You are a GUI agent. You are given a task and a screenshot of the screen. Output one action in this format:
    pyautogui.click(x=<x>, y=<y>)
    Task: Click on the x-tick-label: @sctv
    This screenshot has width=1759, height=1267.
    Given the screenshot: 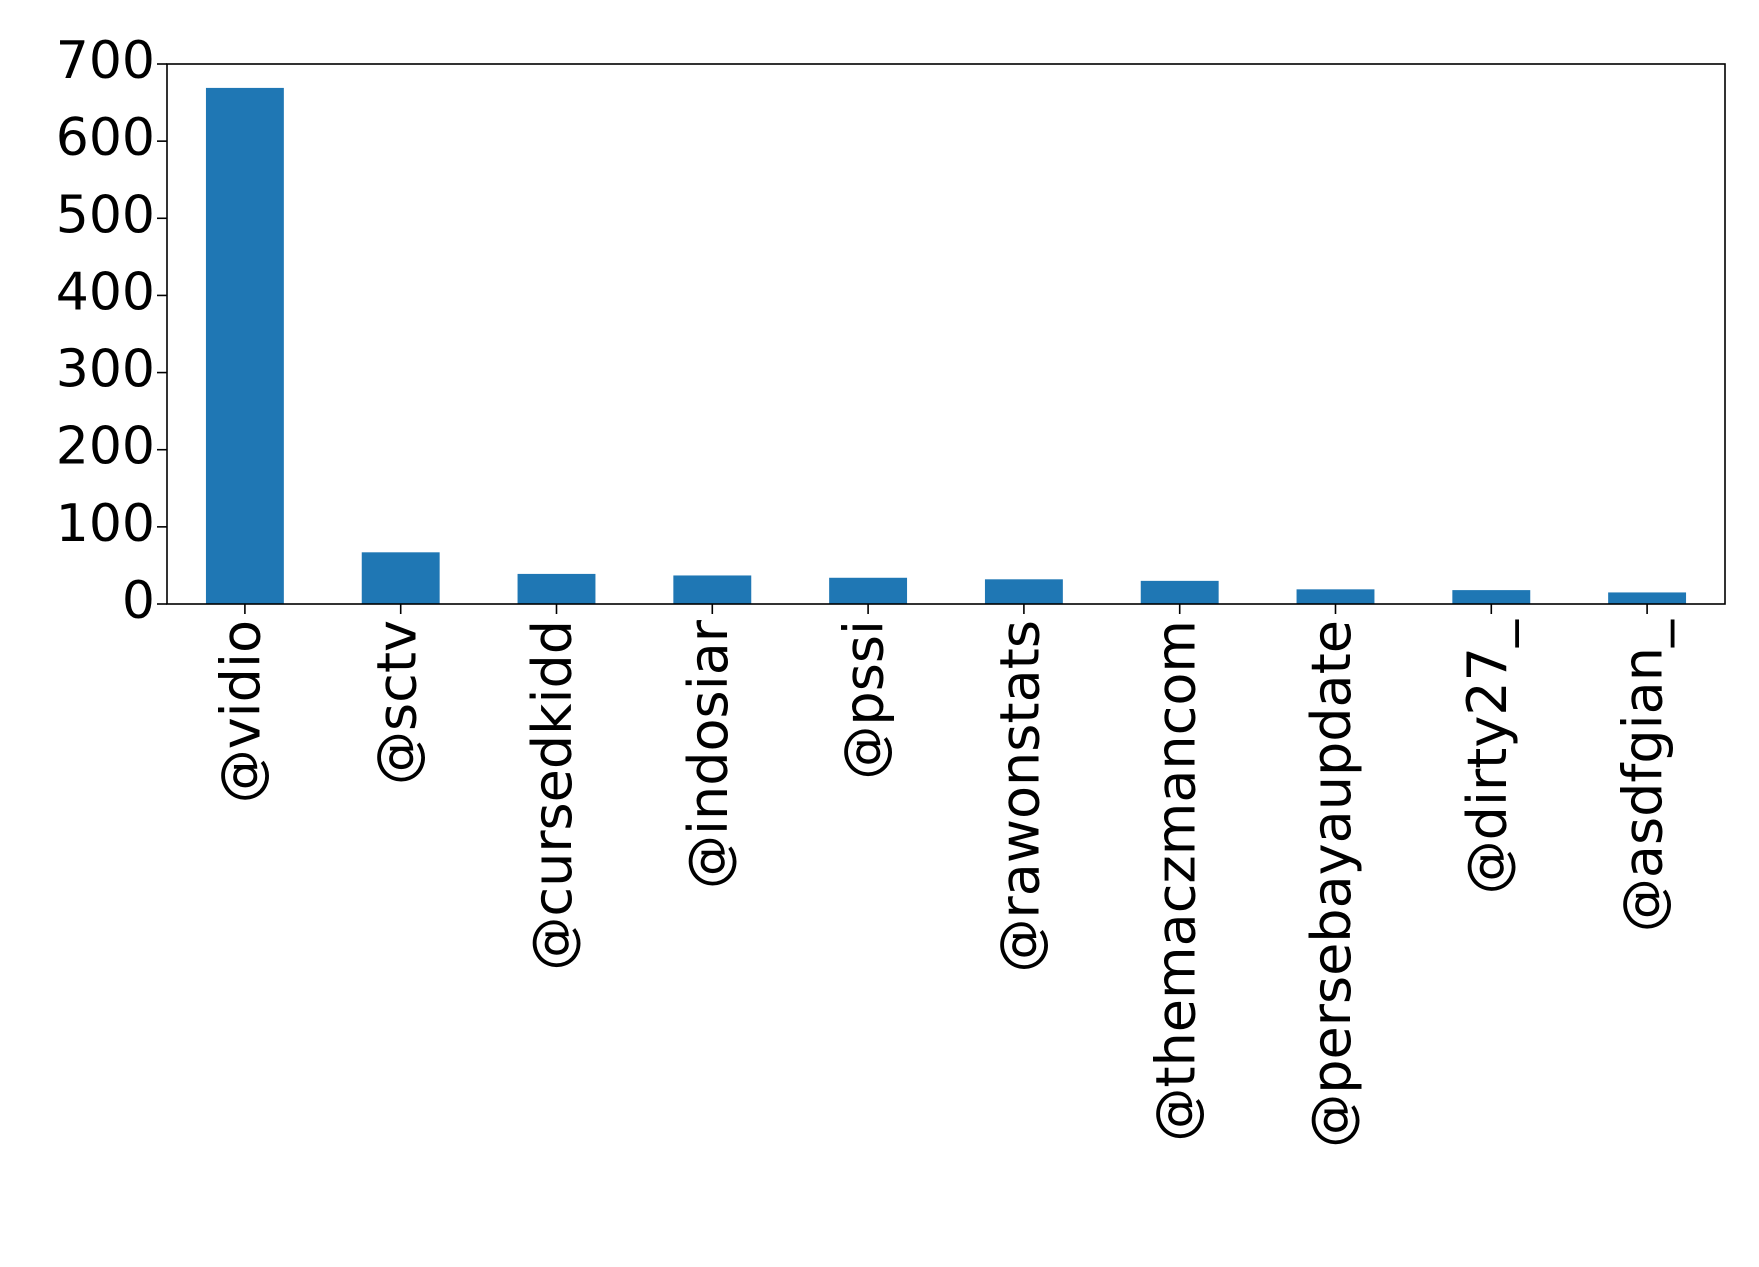 What is the action you would take?
    pyautogui.click(x=396, y=702)
    